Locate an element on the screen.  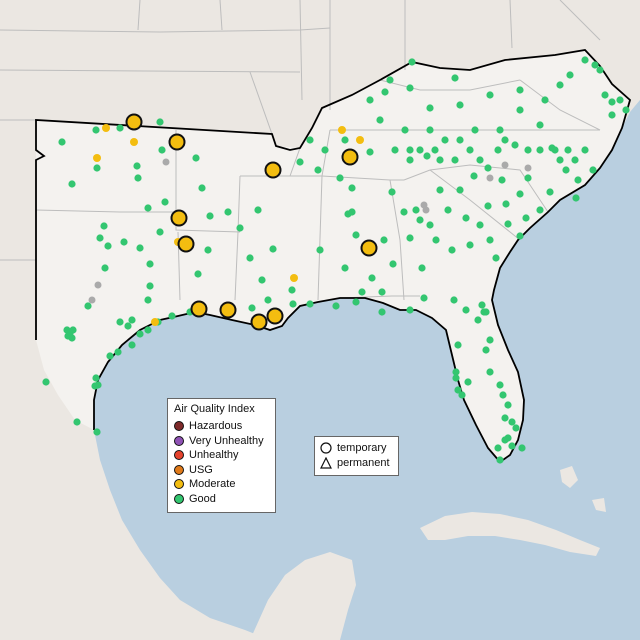
moderate-swatch is located at coordinates (179, 484).